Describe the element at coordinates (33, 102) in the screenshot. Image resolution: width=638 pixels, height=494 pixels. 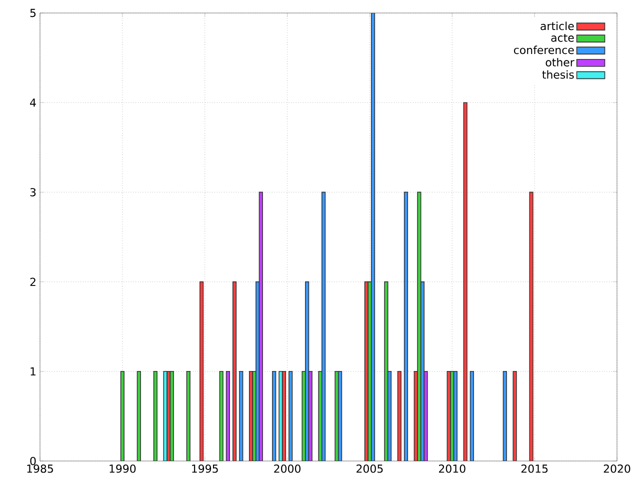
I see `y-tick-label: 4` at that location.